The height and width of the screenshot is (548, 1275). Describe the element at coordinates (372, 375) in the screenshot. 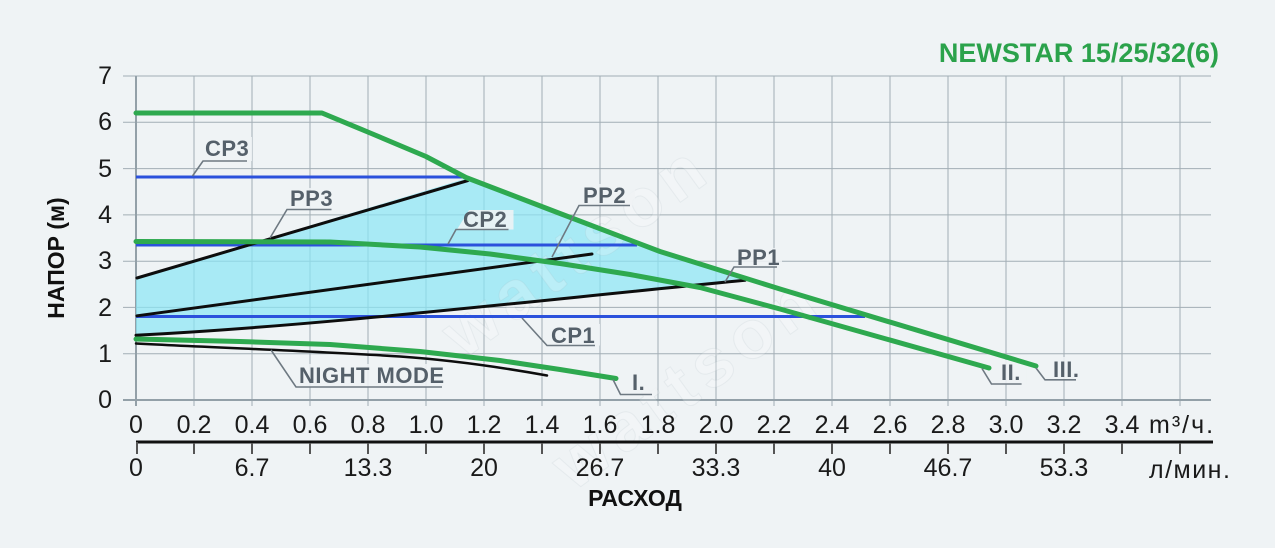

I see `svg-text: NIGHT MODE` at that location.